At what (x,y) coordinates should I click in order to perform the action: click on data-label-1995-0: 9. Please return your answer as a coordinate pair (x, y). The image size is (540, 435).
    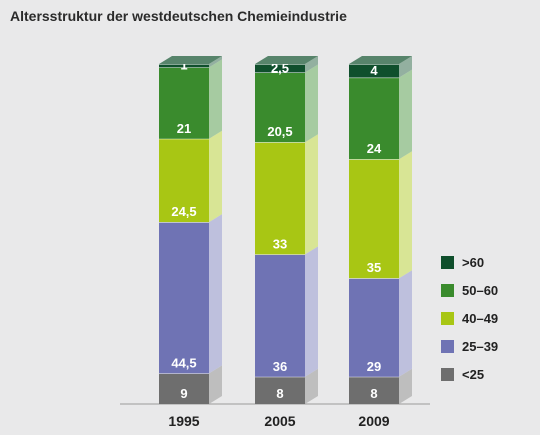
    Looking at the image, I should click on (183, 393).